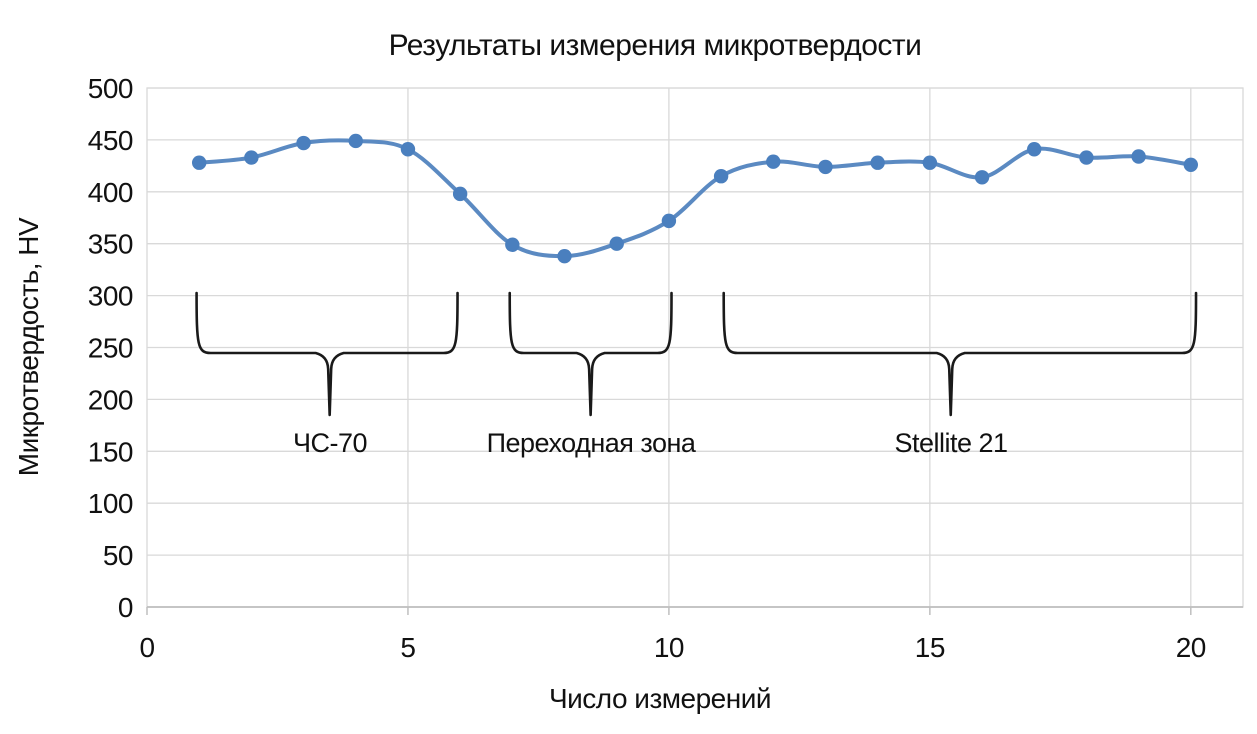 The height and width of the screenshot is (734, 1257). What do you see at coordinates (407, 647) in the screenshot?
I see `x-tick-label-5: 5` at bounding box center [407, 647].